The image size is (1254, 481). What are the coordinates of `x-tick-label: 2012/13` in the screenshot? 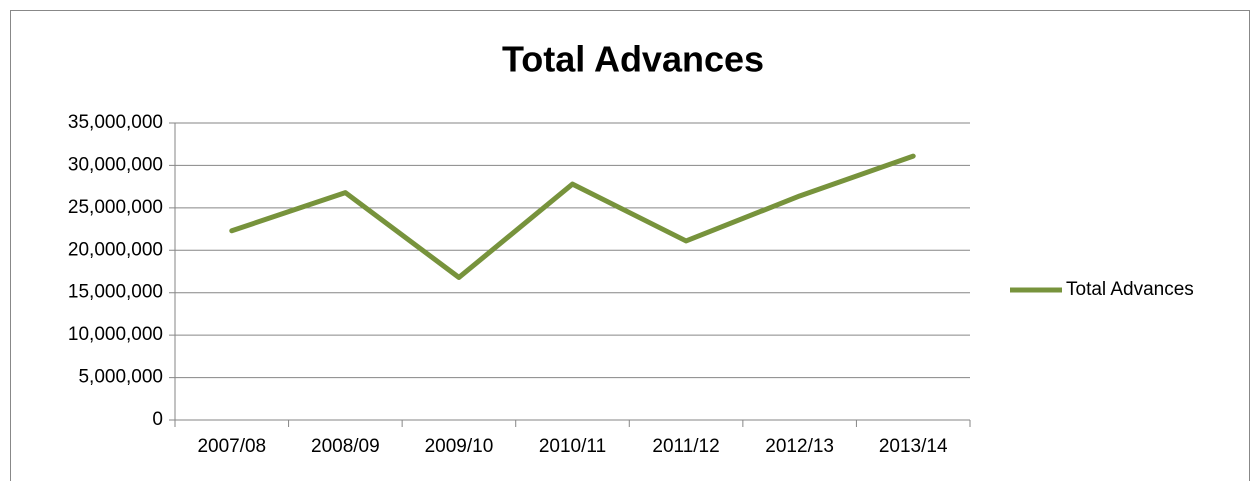 It's located at (799, 446).